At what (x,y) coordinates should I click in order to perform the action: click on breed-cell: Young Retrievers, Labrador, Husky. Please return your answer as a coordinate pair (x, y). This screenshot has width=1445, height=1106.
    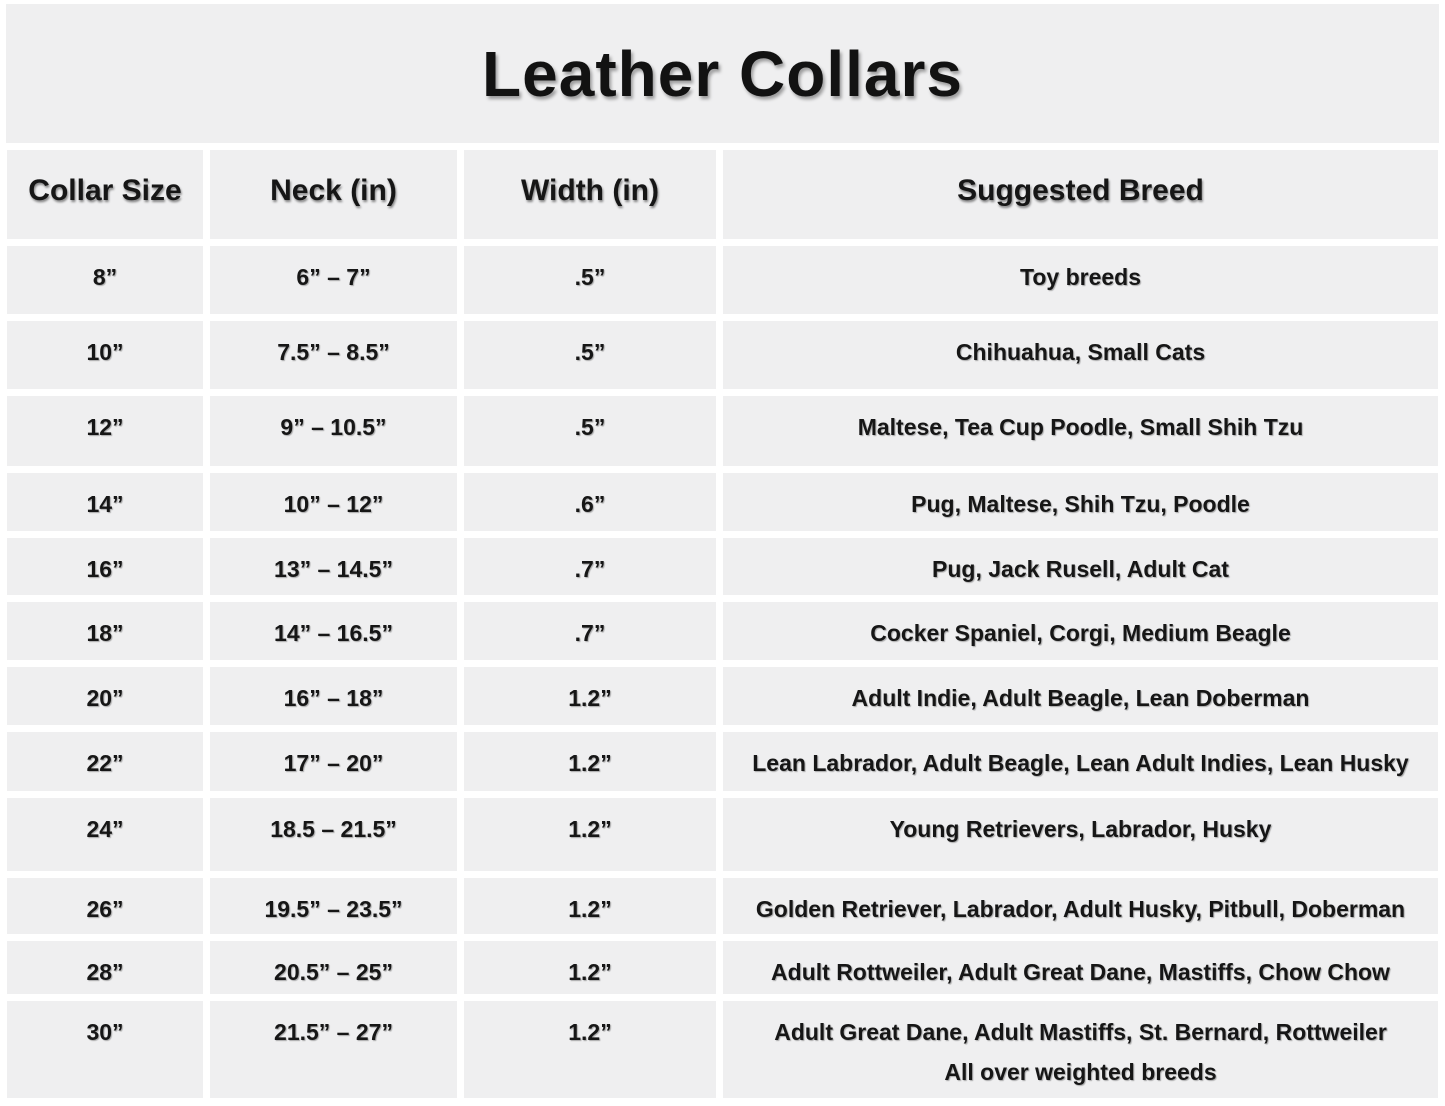
    Looking at the image, I should click on (1080, 834).